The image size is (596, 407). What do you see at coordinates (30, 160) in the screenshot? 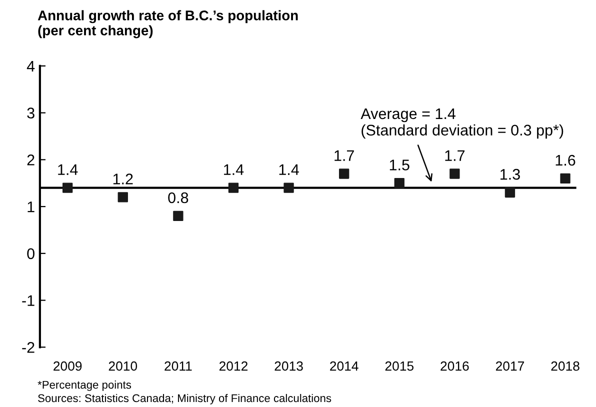
I see `y-tick-label: 2` at bounding box center [30, 160].